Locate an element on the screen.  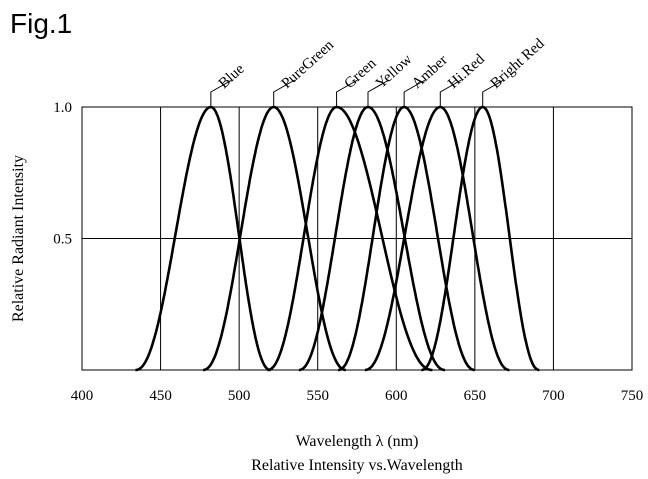
y-axis-label: Relative Radiant Intensity is located at coordinates (18, 238).